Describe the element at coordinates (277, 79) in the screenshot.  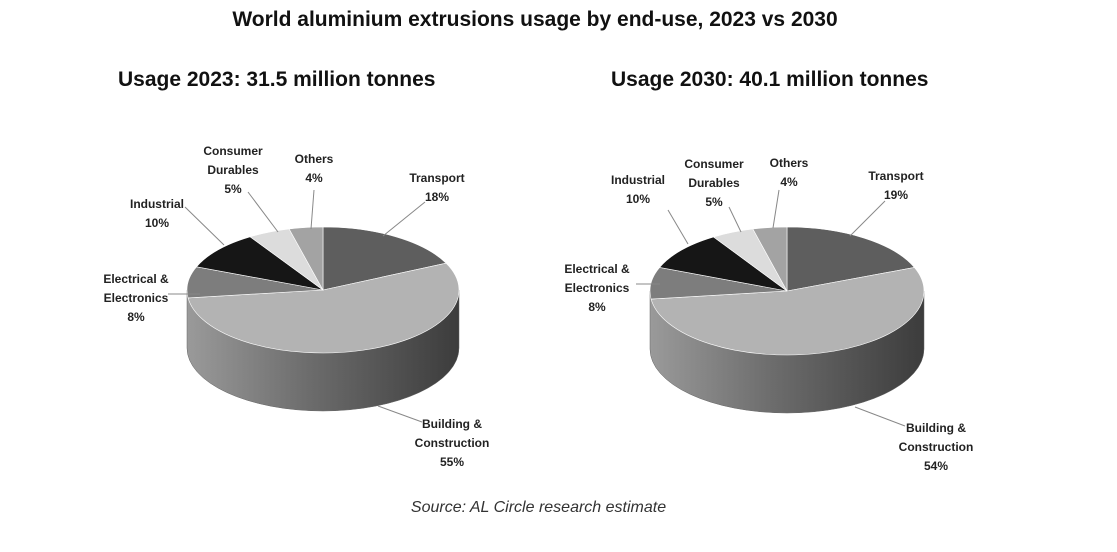
I see `pie-2023-title: Usage 2023: 31.5 million tonnes` at that location.